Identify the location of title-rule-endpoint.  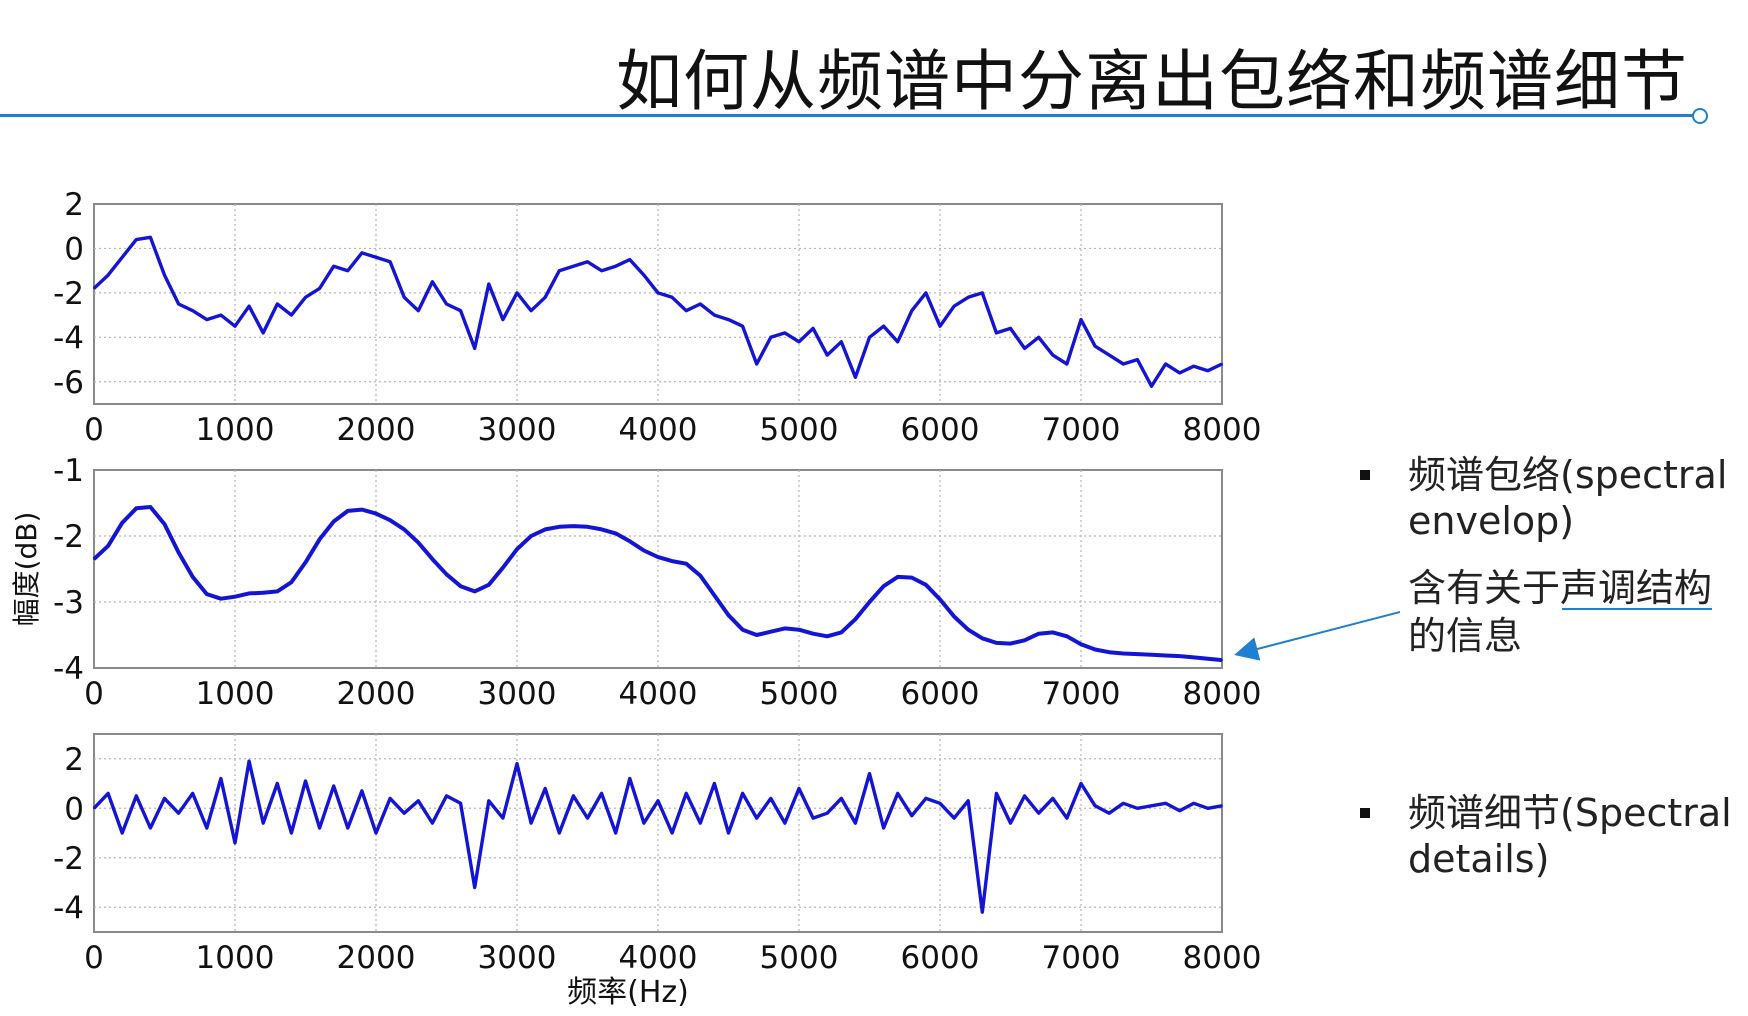
(1700, 116).